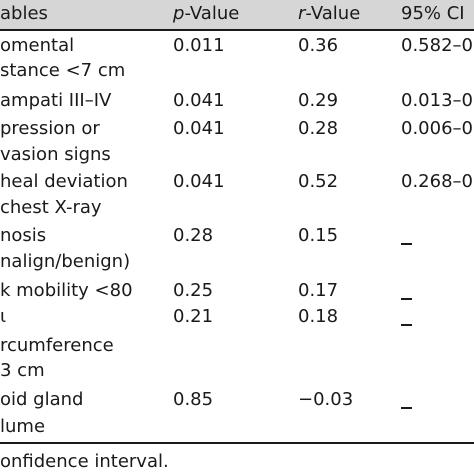  I want to click on row-label-line2: vasion signs, so click(55, 154).